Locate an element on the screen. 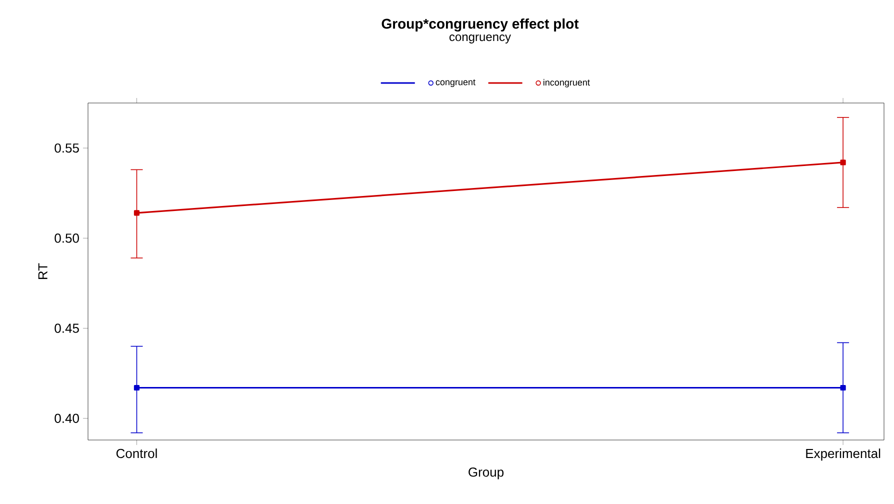 Image resolution: width=894 pixels, height=504 pixels. x-tick-label: Control is located at coordinates (136, 453).